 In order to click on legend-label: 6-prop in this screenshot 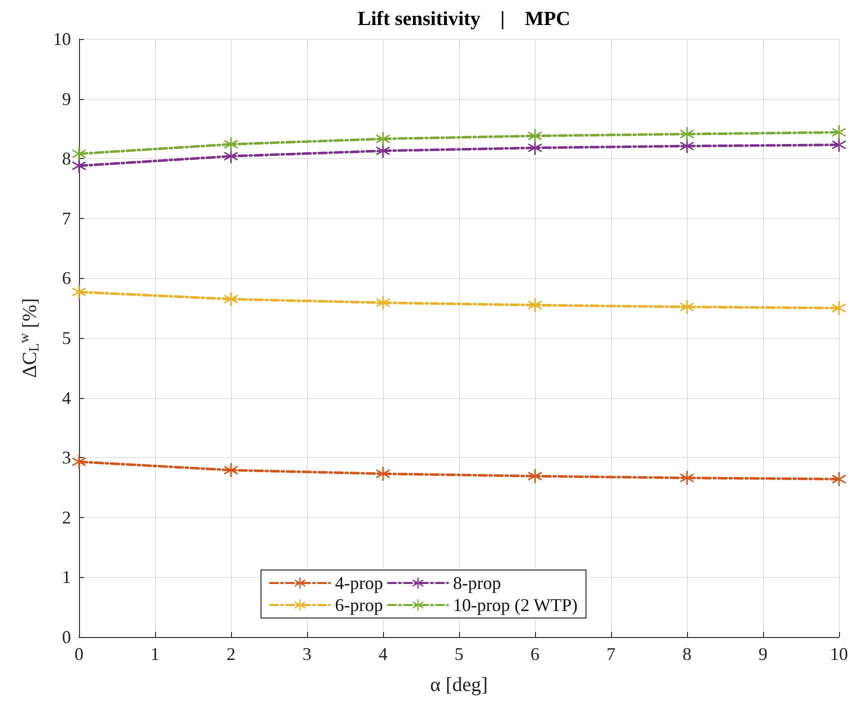, I will do `click(359, 605)`.